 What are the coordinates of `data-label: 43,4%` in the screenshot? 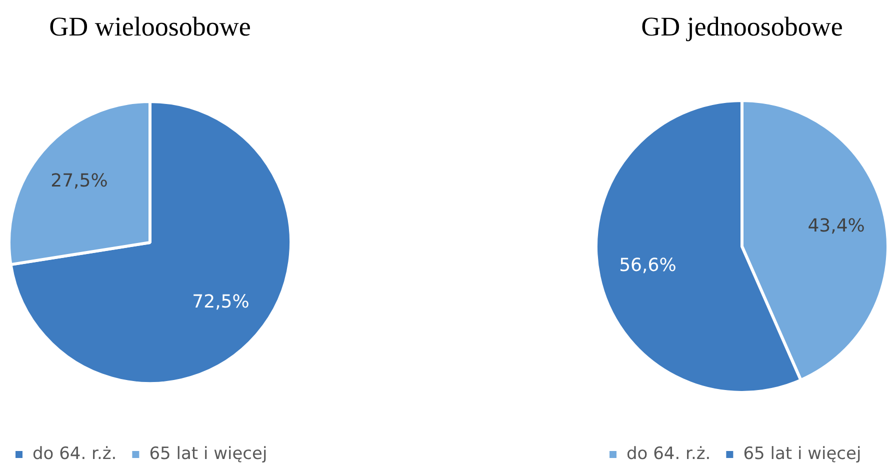 It's located at (836, 225).